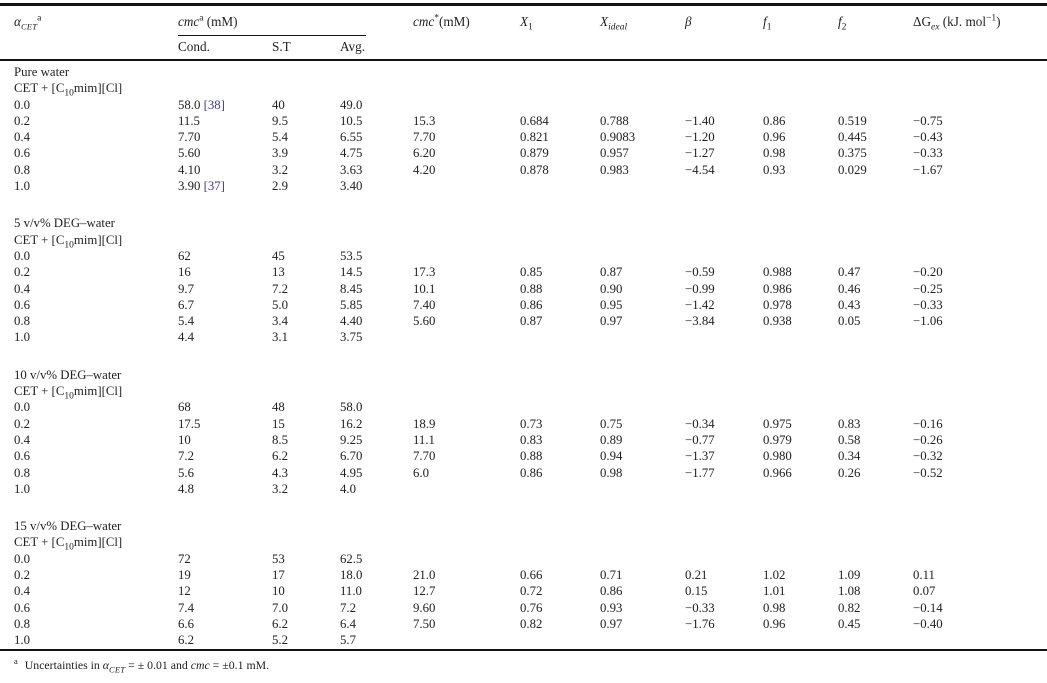 The image size is (1047, 683). I want to click on cell-avg: 11.0, so click(351, 591).